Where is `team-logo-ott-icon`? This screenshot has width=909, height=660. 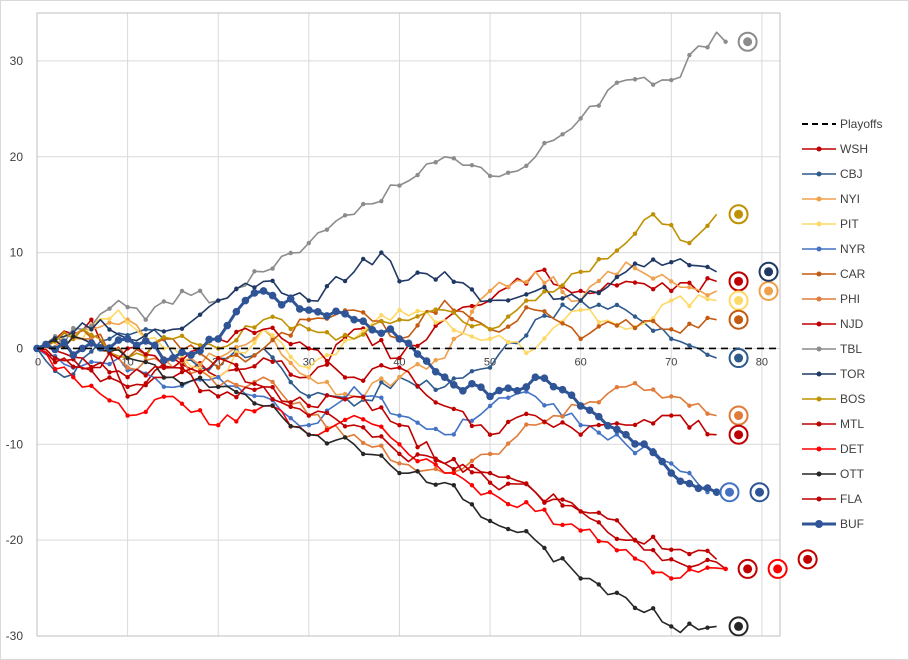 team-logo-ott-icon is located at coordinates (738, 626).